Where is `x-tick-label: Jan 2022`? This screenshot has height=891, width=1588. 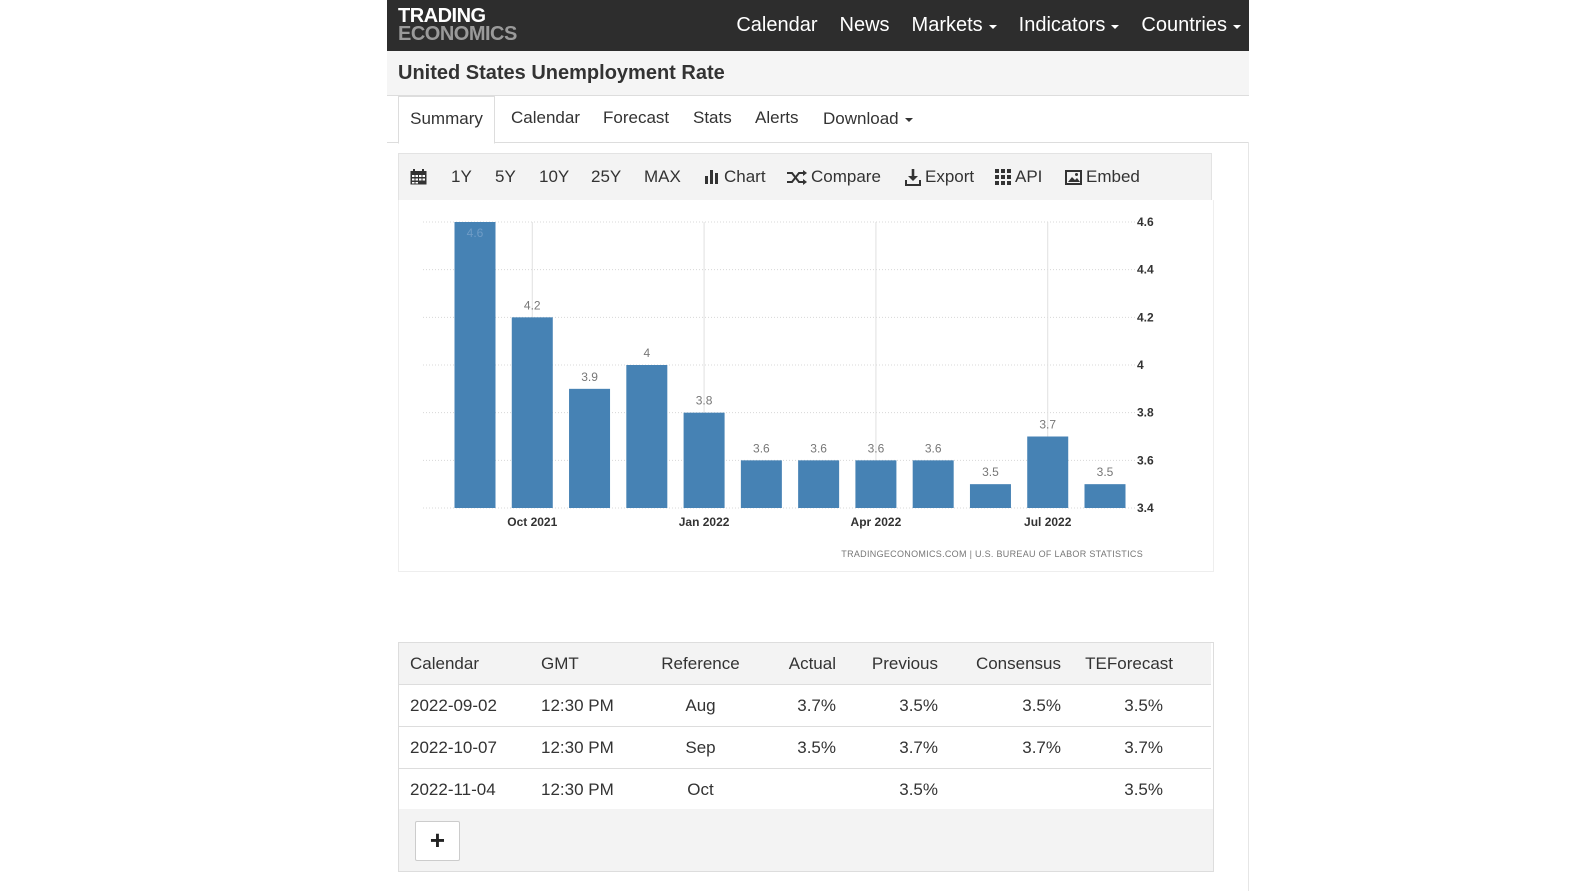
x-tick-label: Jan 2022 is located at coordinates (704, 522).